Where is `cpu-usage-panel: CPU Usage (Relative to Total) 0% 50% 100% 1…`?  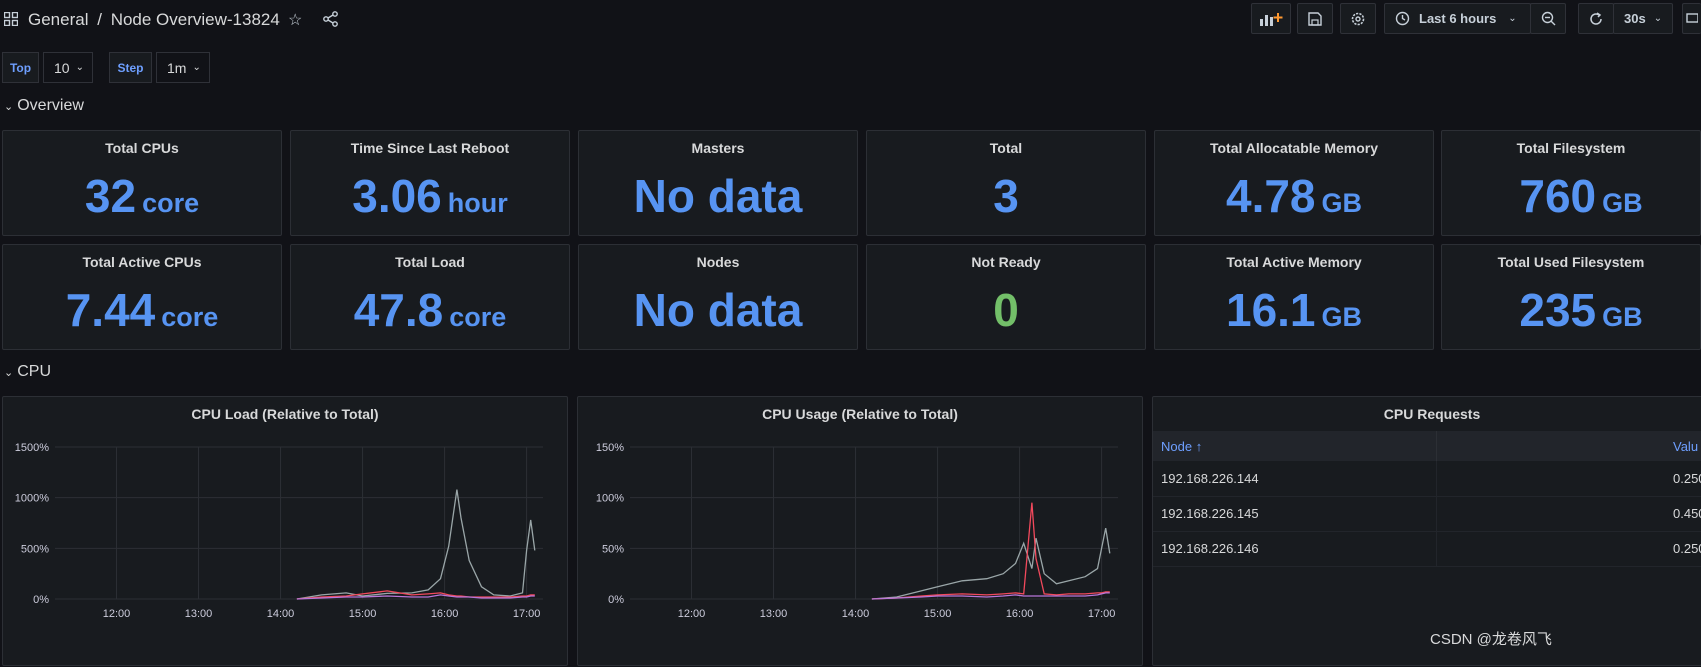
cpu-usage-panel: CPU Usage (Relative to Total) 0% 50% 100% 1… is located at coordinates (860, 531).